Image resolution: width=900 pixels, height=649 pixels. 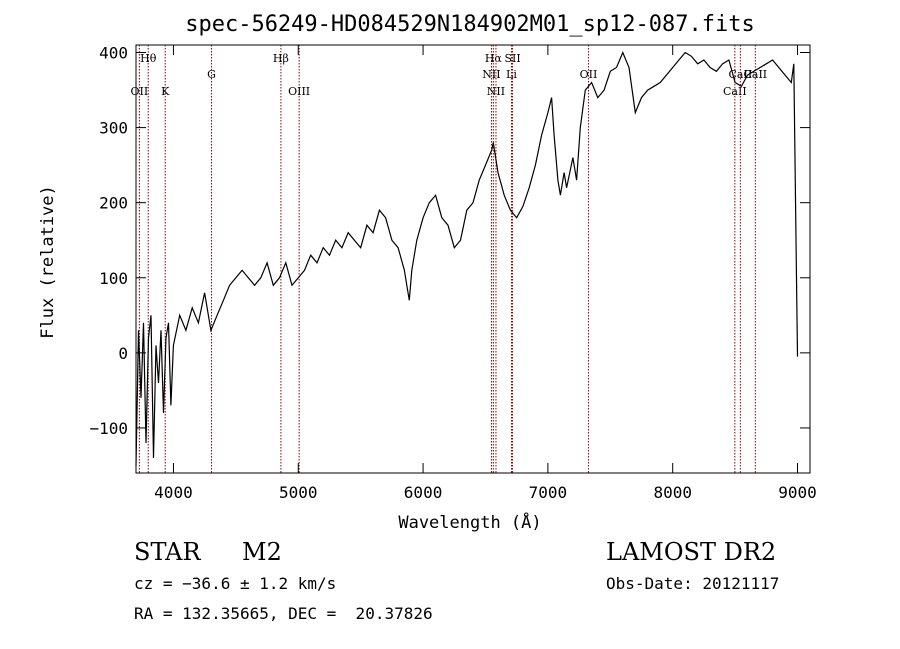 I want to click on spectral-line-label: Hβ, so click(x=281, y=58).